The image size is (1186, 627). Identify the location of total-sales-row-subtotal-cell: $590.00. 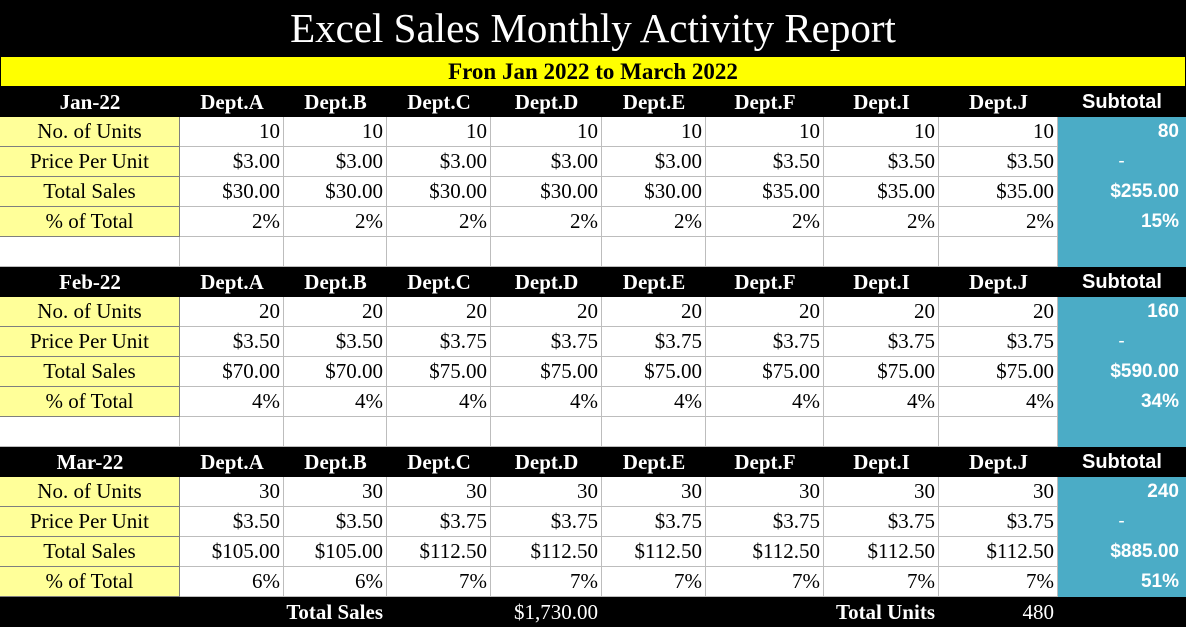
(1122, 372).